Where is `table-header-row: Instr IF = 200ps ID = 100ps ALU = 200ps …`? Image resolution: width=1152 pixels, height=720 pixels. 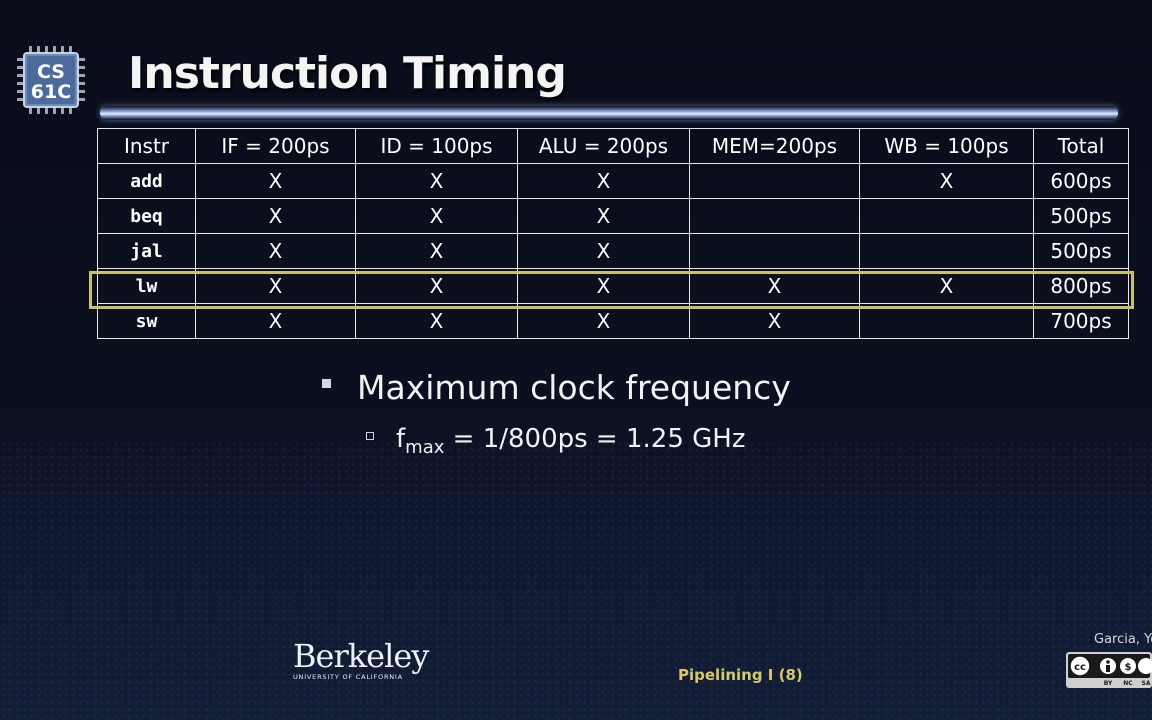 table-header-row: Instr IF = 200ps ID = 100ps ALU = 200ps … is located at coordinates (613, 146).